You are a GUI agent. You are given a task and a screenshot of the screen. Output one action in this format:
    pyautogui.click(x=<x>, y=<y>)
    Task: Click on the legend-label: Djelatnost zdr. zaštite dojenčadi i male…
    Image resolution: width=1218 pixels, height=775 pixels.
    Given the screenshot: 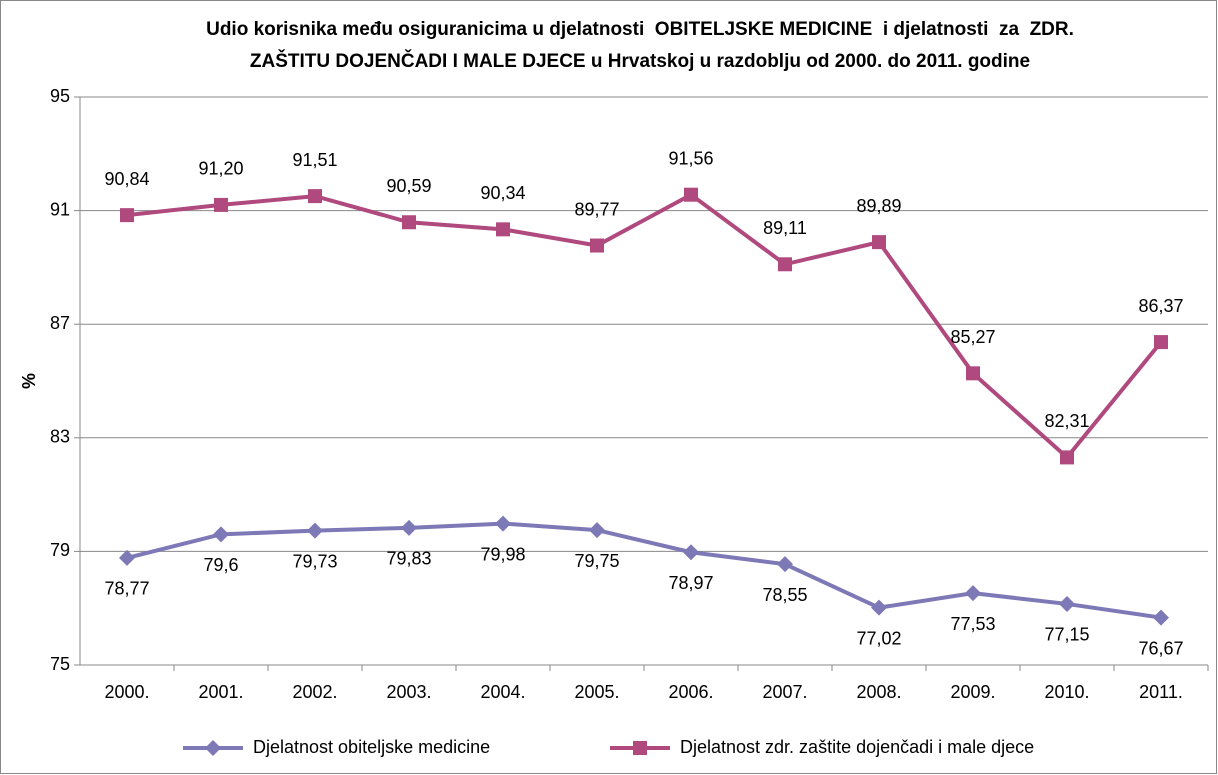 What is the action you would take?
    pyautogui.click(x=857, y=747)
    